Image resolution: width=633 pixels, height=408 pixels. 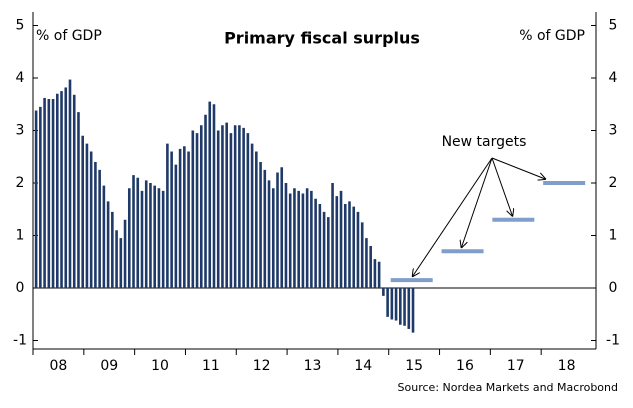 I want to click on x-tick-label: 15, so click(x=414, y=366).